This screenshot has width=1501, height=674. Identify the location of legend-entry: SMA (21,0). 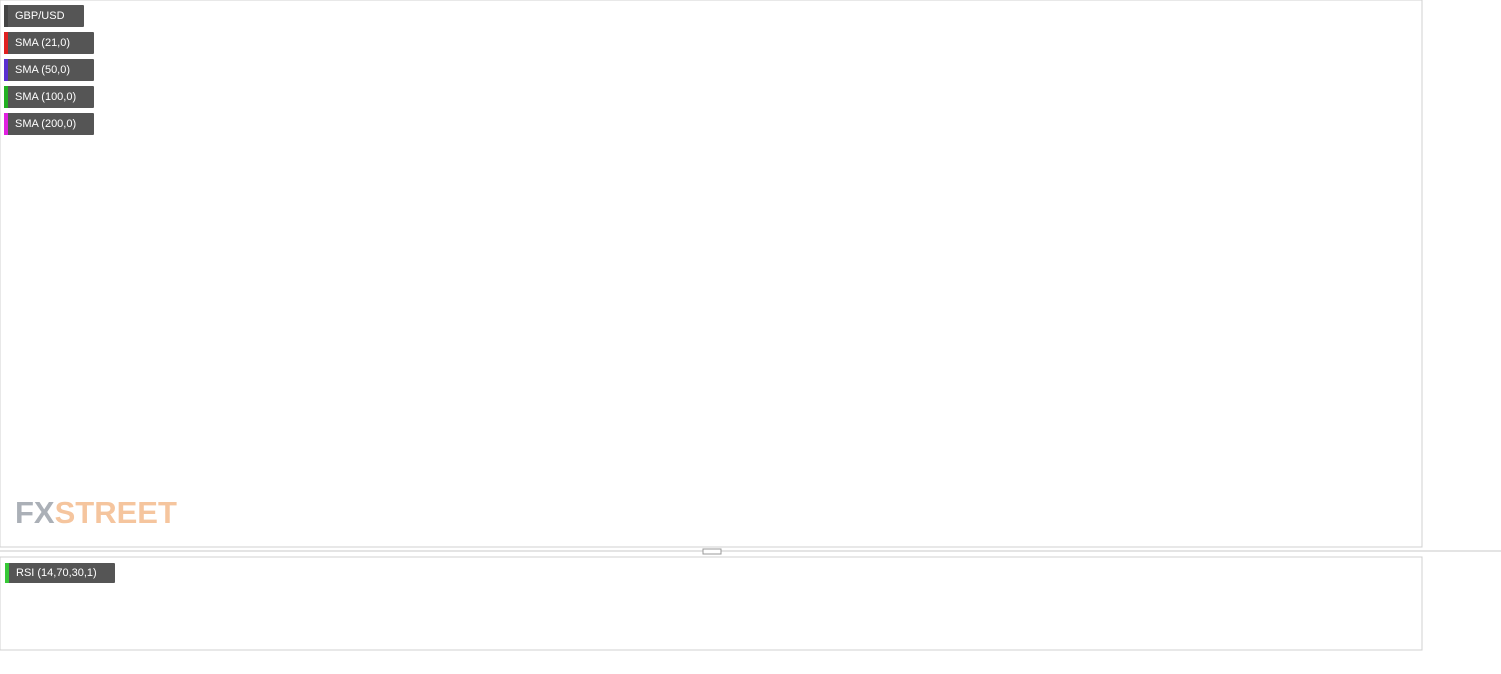
(49, 43).